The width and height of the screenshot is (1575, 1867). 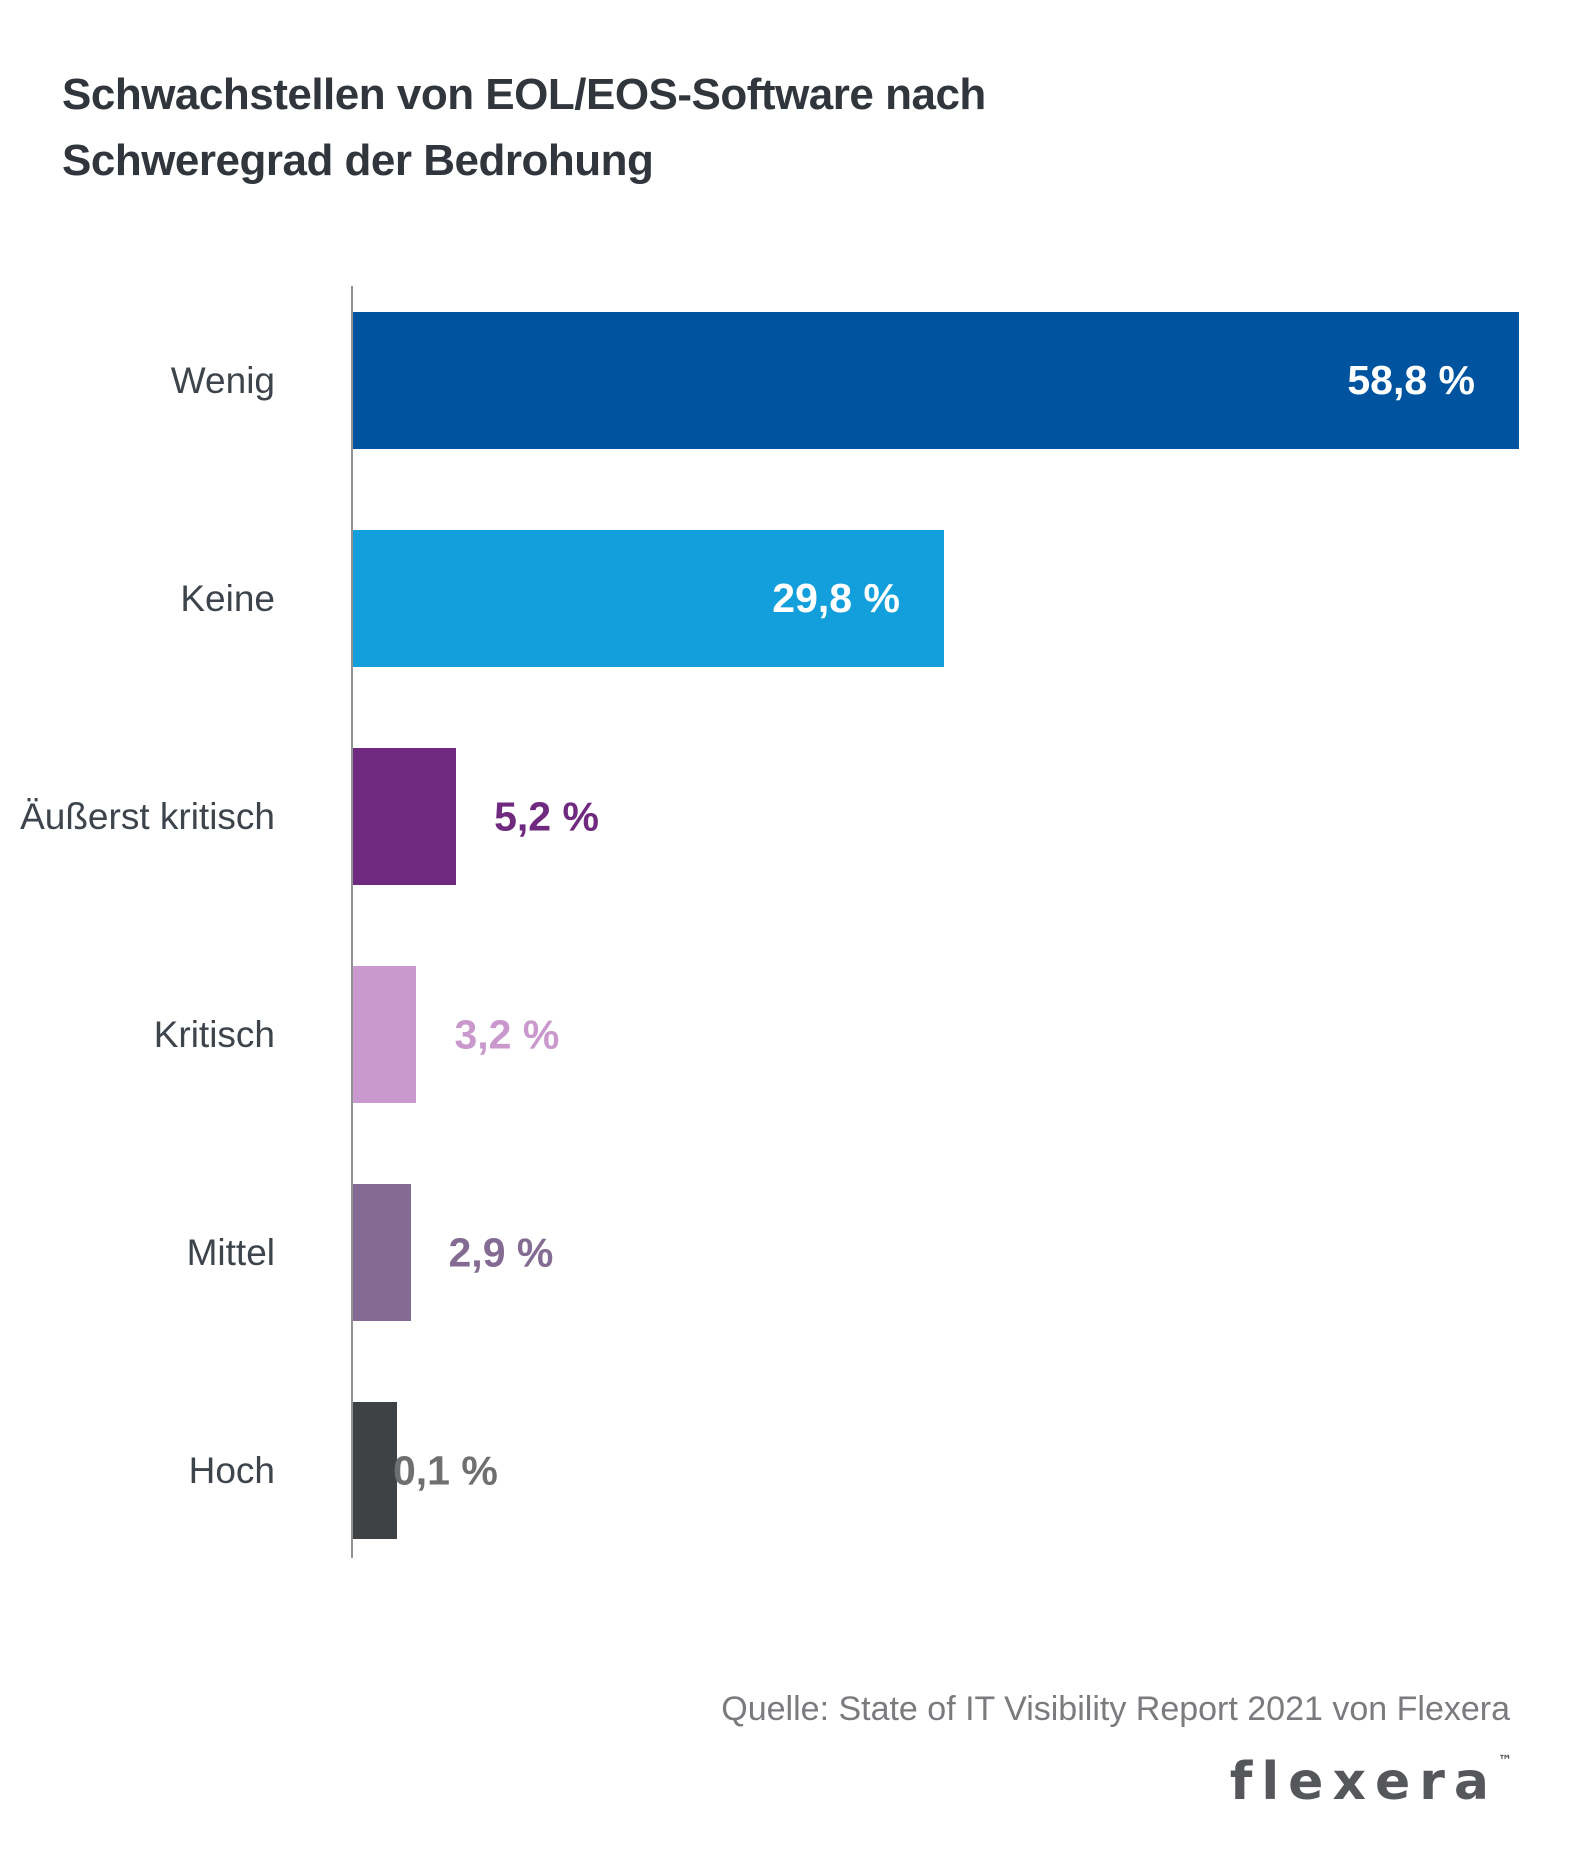 I want to click on value-label: 29,8 %, so click(x=836, y=598).